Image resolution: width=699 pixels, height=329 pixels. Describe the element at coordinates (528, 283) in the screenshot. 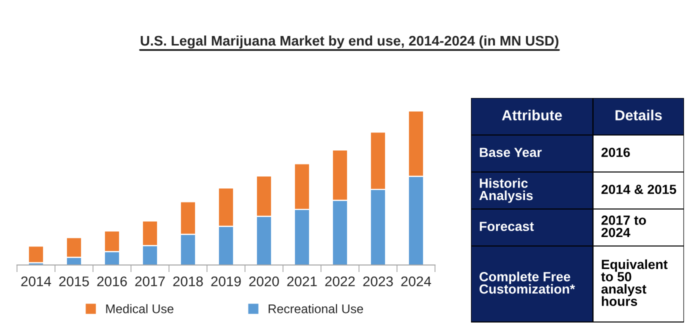

I see `text: Complete Free Customization*` at that location.